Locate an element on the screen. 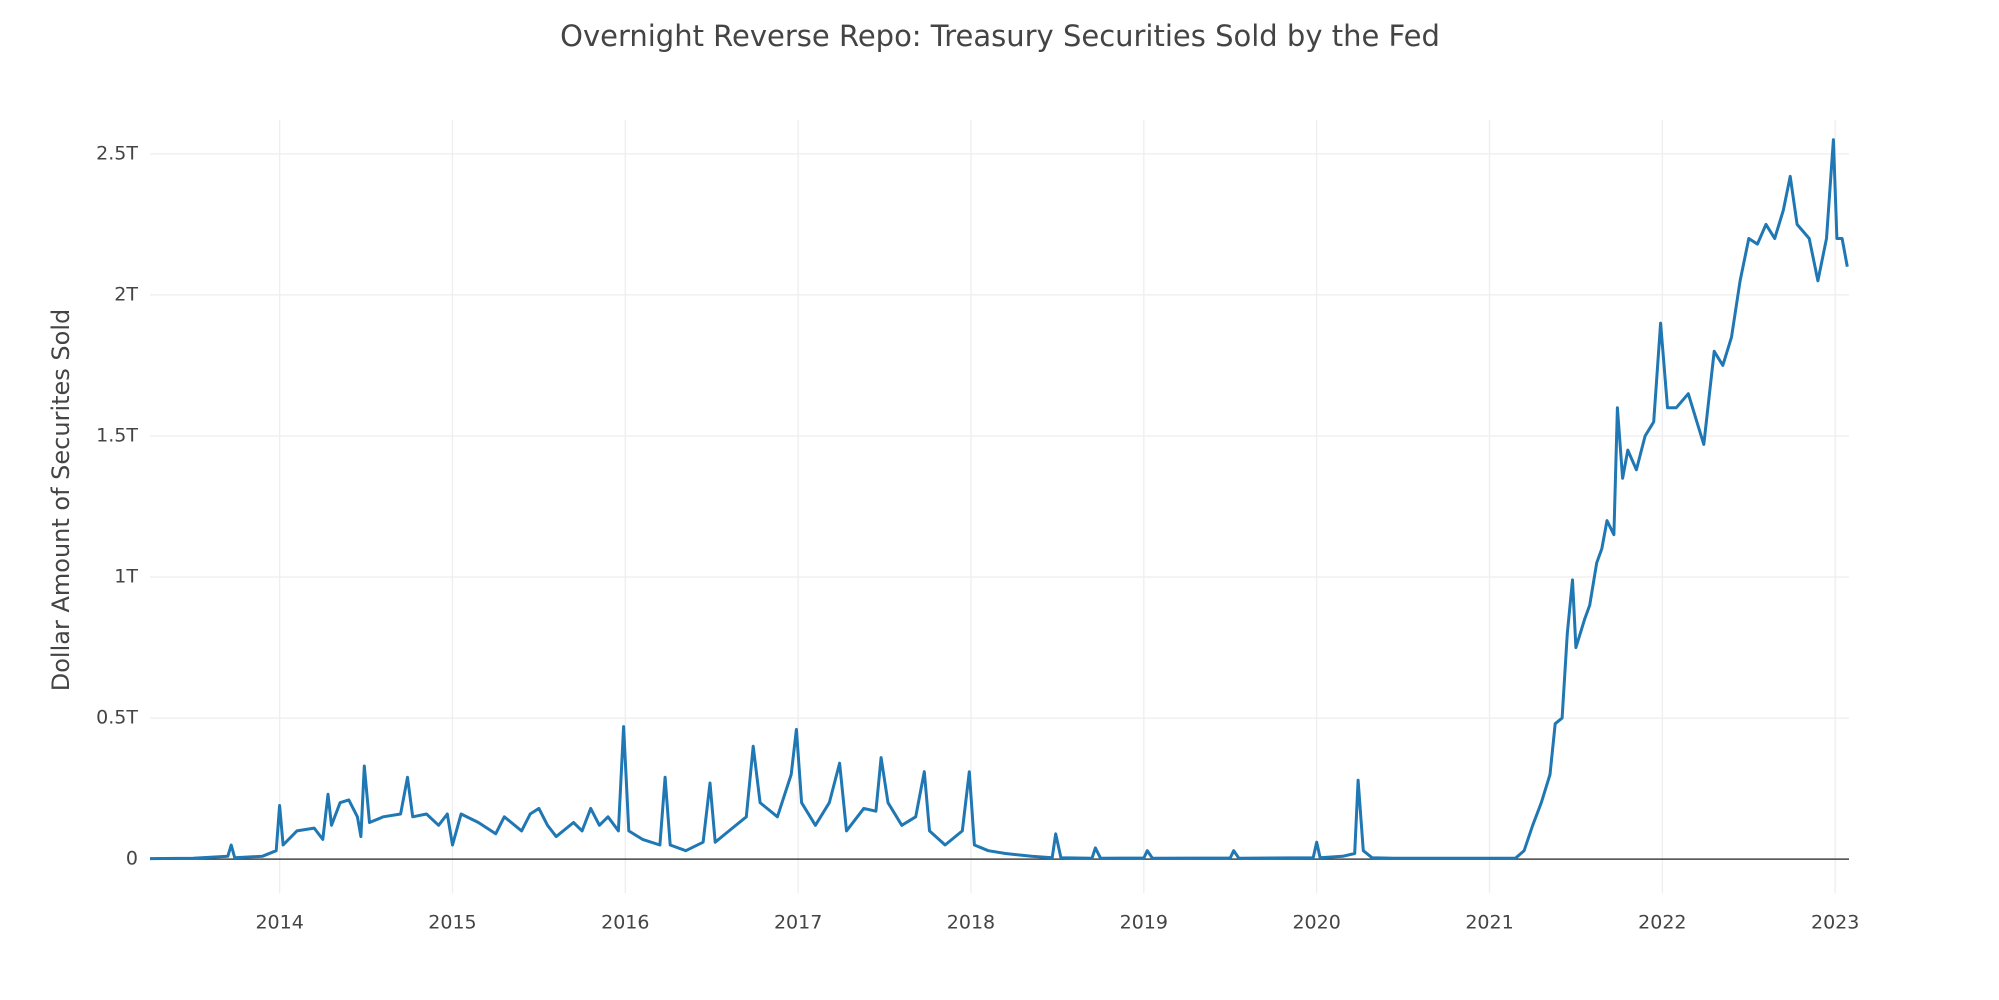 This screenshot has width=1999, height=1000. x-tick-label: 2016 is located at coordinates (625, 923).